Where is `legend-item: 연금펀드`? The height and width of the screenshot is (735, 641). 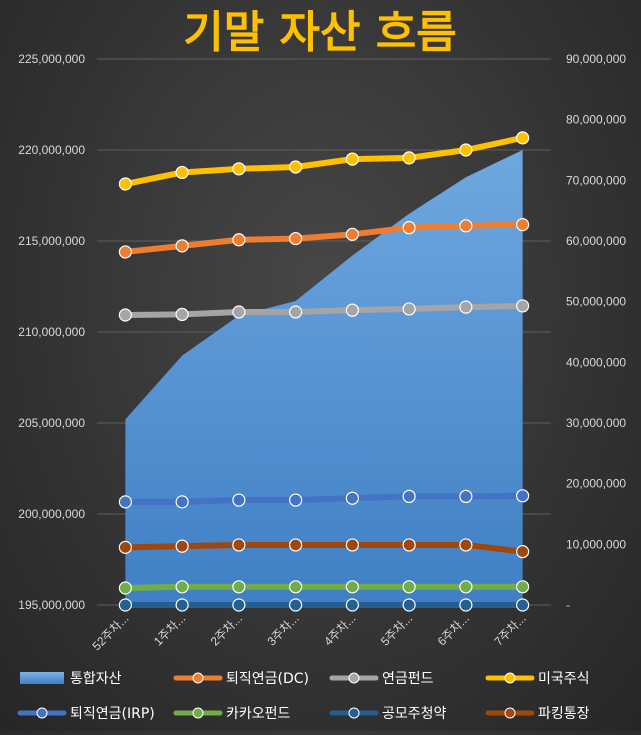 legend-item: 연금펀드 is located at coordinates (381, 679).